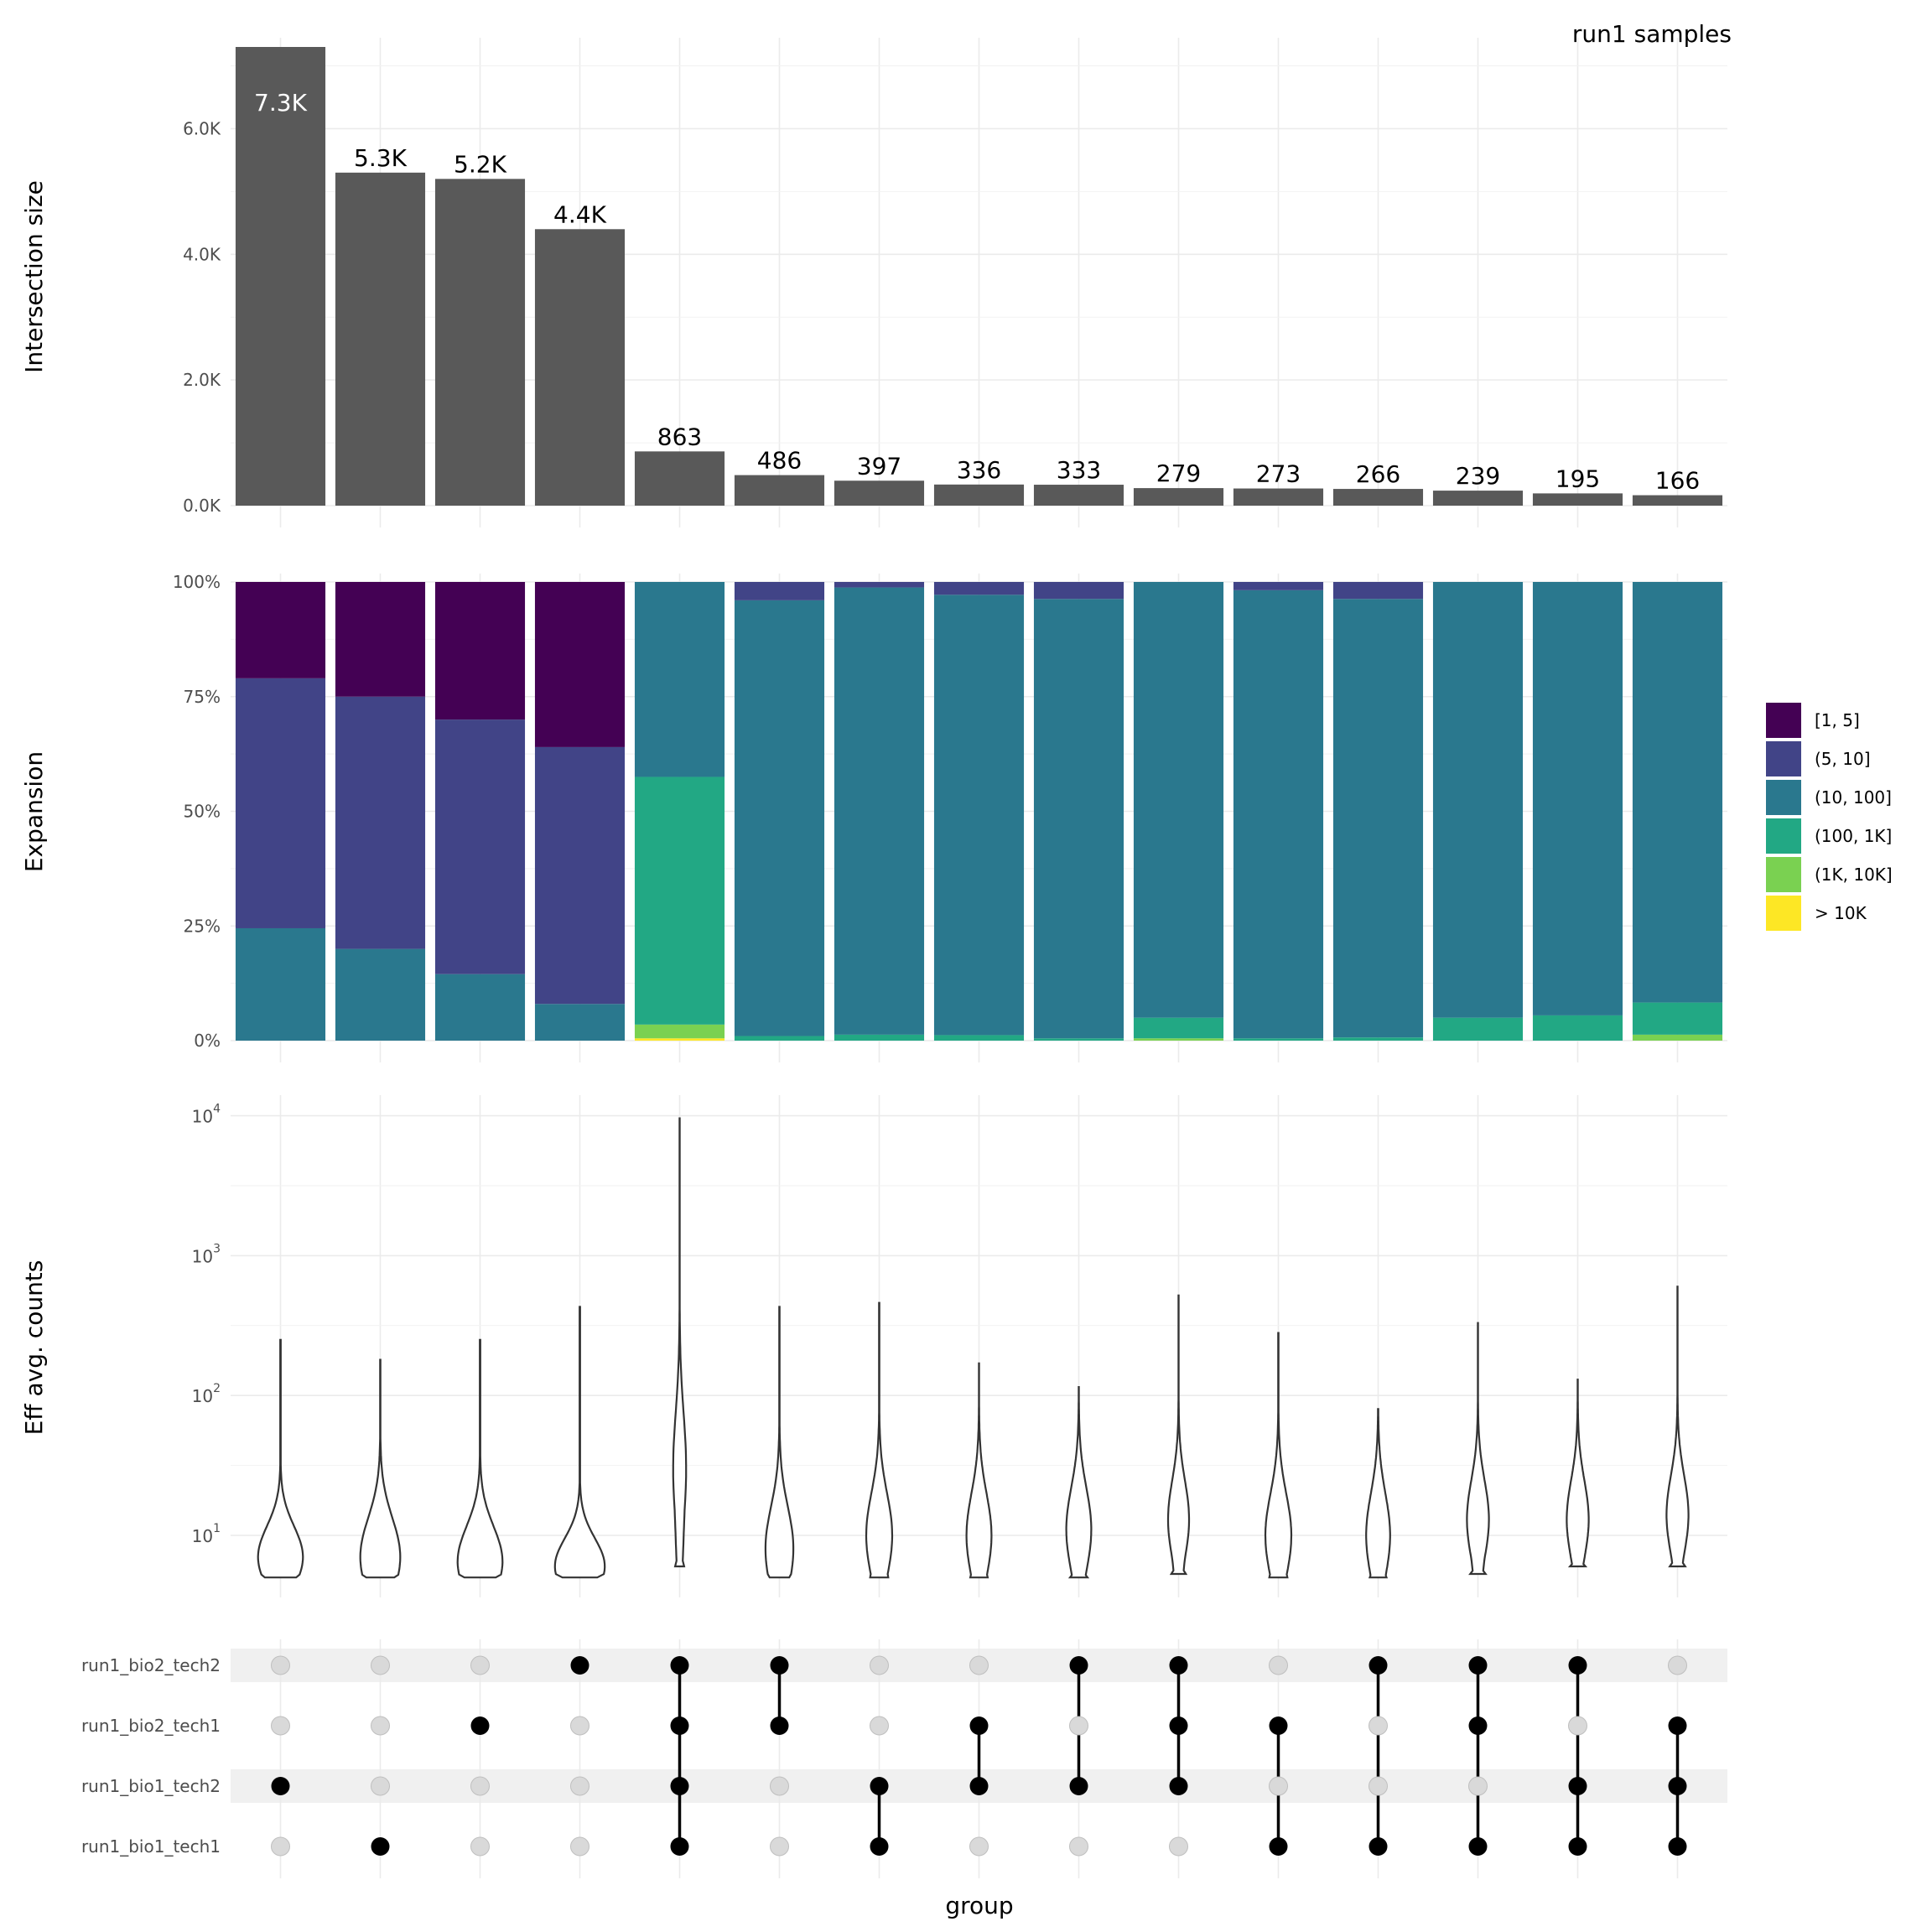 Image resolution: width=1932 pixels, height=1932 pixels. I want to click on counts-y-tick-exponent: 1, so click(217, 1528).